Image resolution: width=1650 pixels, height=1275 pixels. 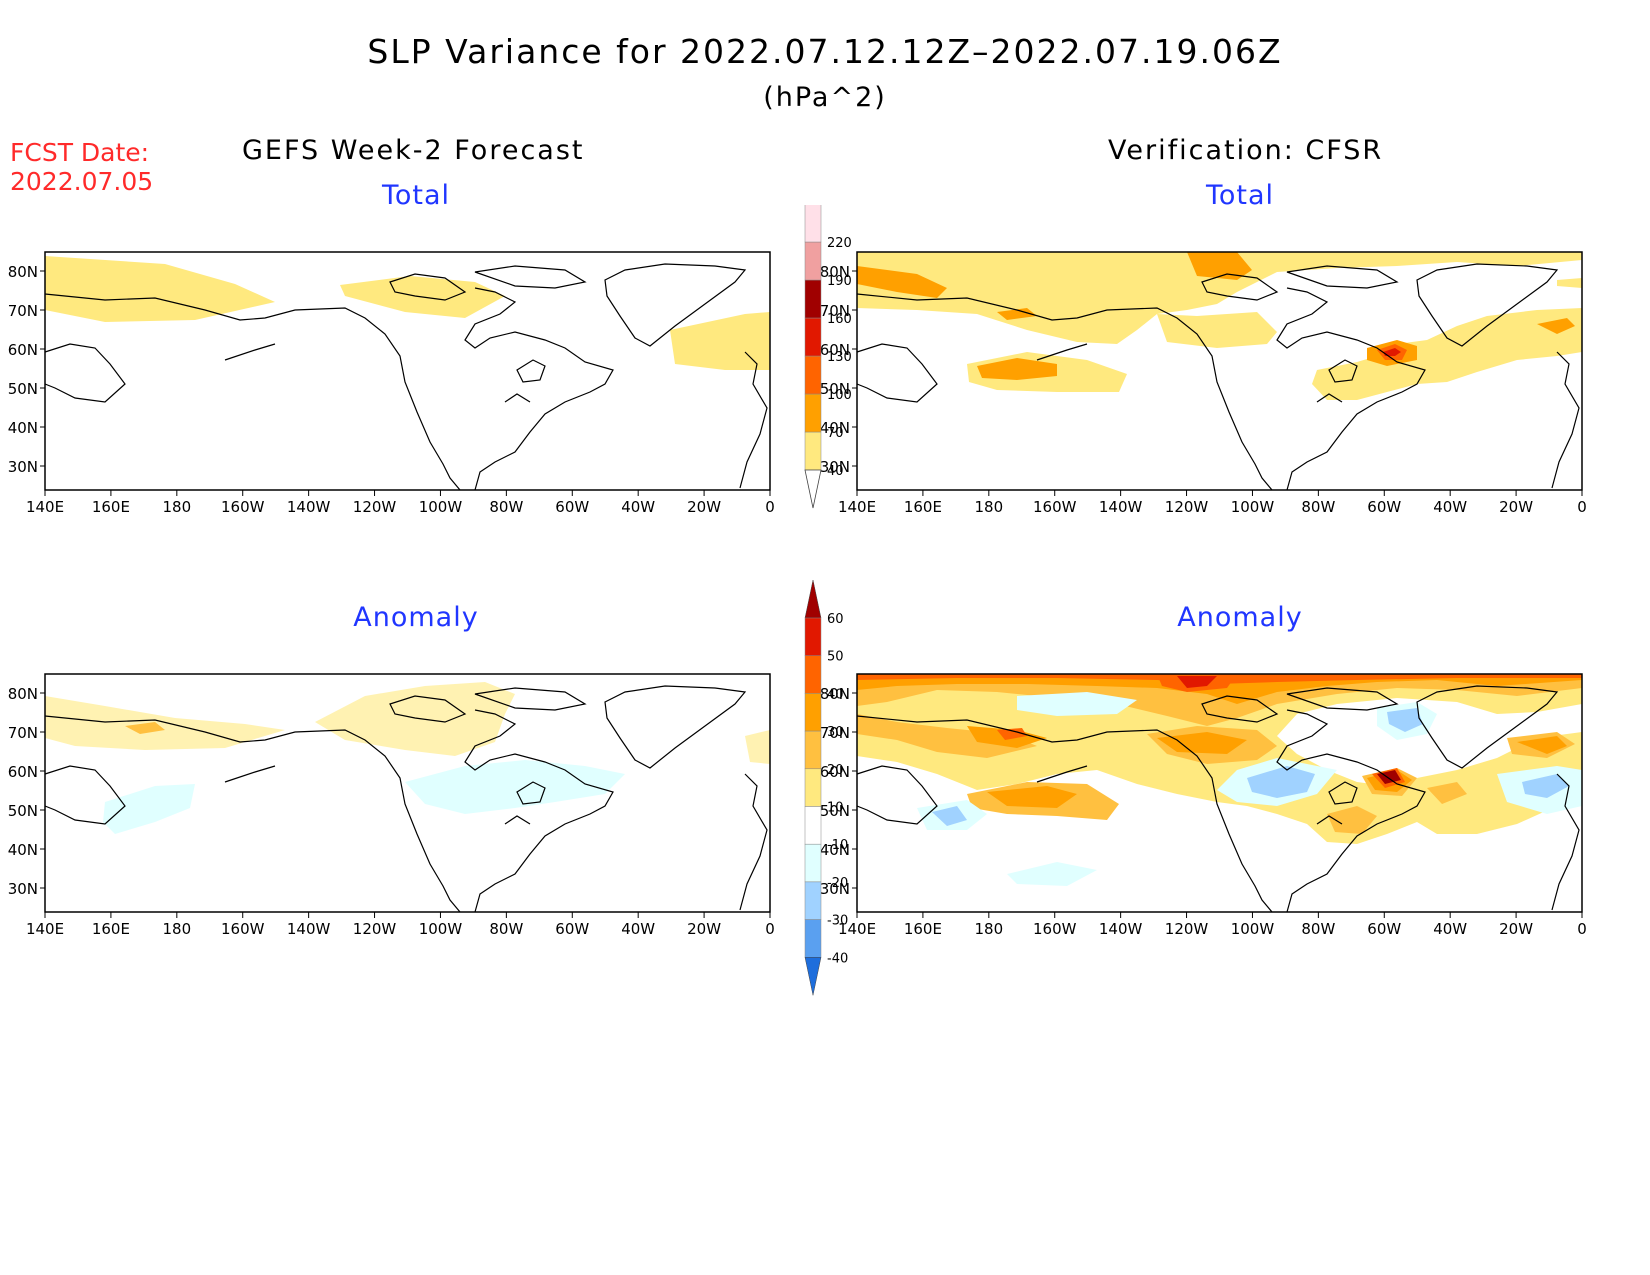 What do you see at coordinates (835, 808) in the screenshot?
I see `colorbar-anomaly-label: 10` at bounding box center [835, 808].